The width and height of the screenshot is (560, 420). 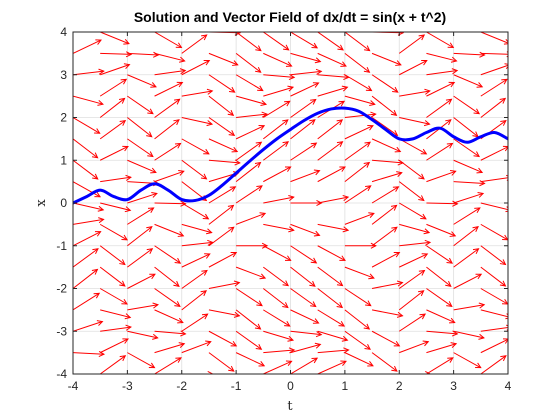 I want to click on y-tick-label: 4, so click(x=63, y=32).